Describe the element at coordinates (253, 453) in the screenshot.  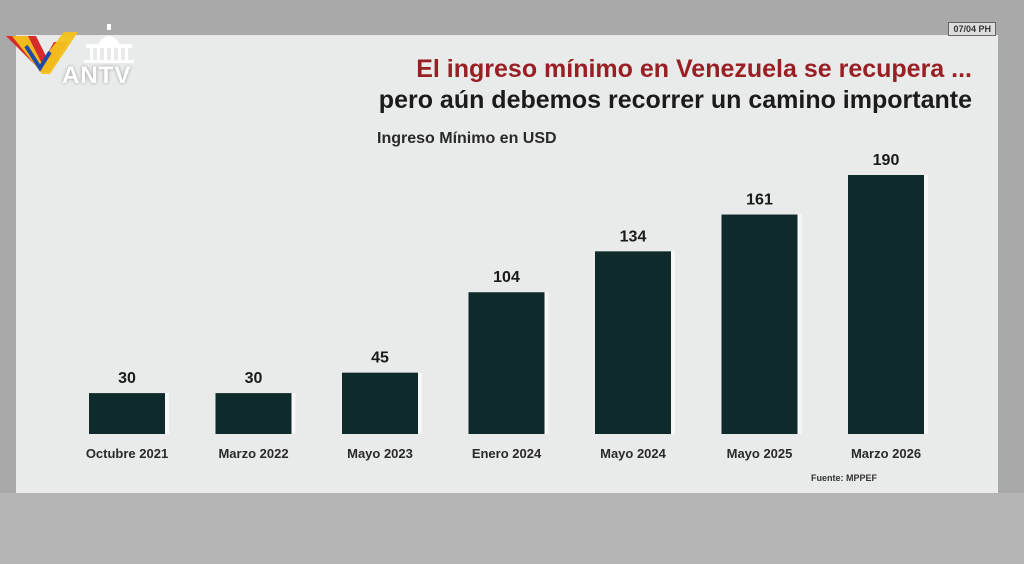
I see `category-label-1: Marzo 2022` at that location.